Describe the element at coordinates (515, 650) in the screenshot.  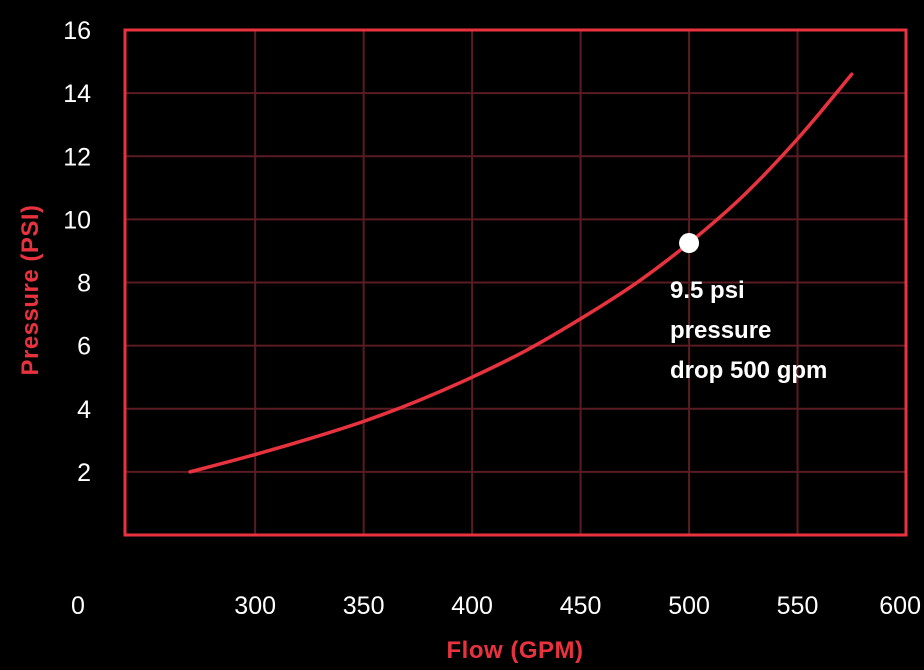
I see `x-axis-title: Flow (GPM)` at that location.